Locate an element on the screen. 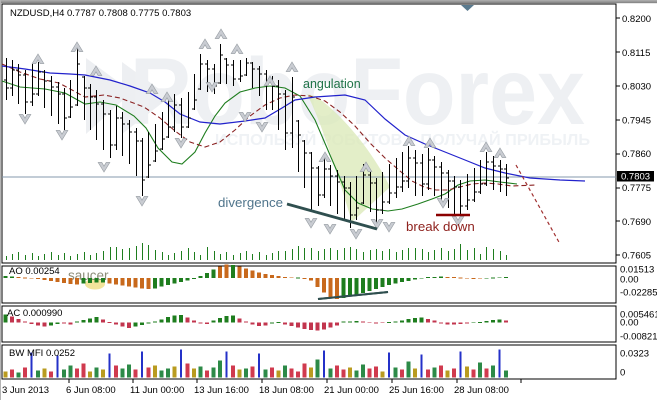  svg-text: 11 Jun 00:00 is located at coordinates (157, 390).